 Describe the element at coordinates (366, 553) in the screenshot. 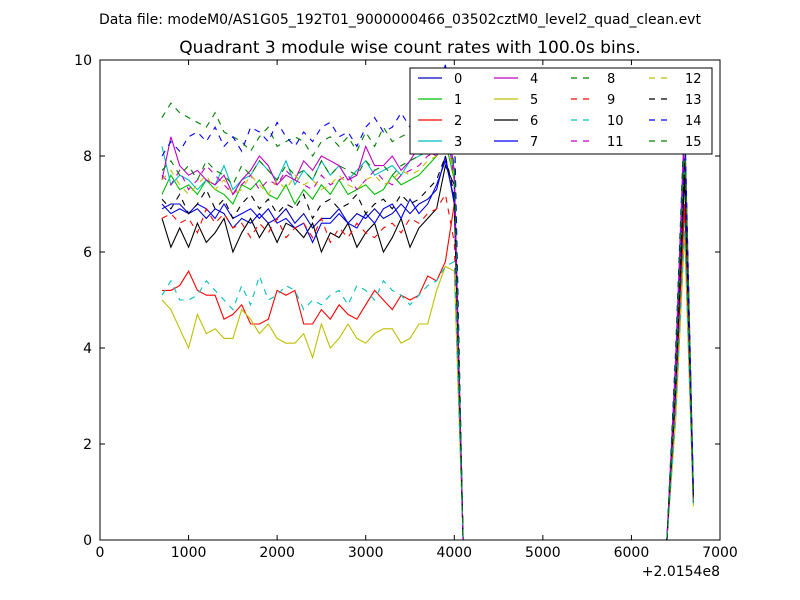

I see `x-tick-label: 3000` at that location.